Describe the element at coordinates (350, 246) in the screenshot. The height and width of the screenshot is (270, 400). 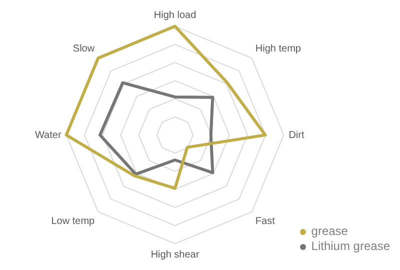
I see `legend-label: Lithium grease` at that location.